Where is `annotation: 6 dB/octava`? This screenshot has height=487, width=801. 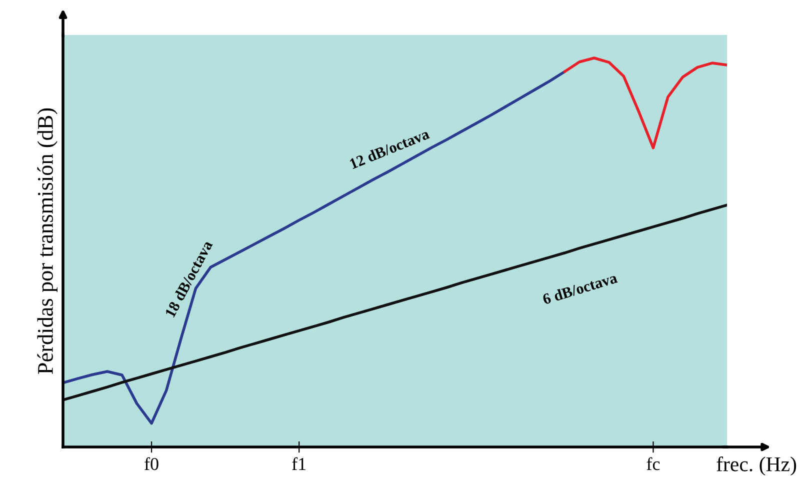
annotation: 6 dB/octava is located at coordinates (580, 288).